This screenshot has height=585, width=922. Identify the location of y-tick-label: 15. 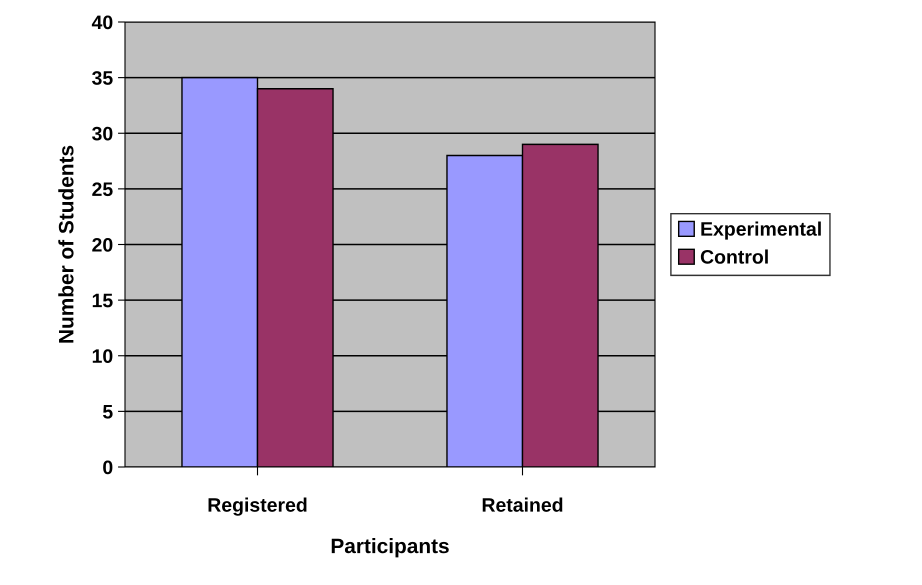
(102, 301).